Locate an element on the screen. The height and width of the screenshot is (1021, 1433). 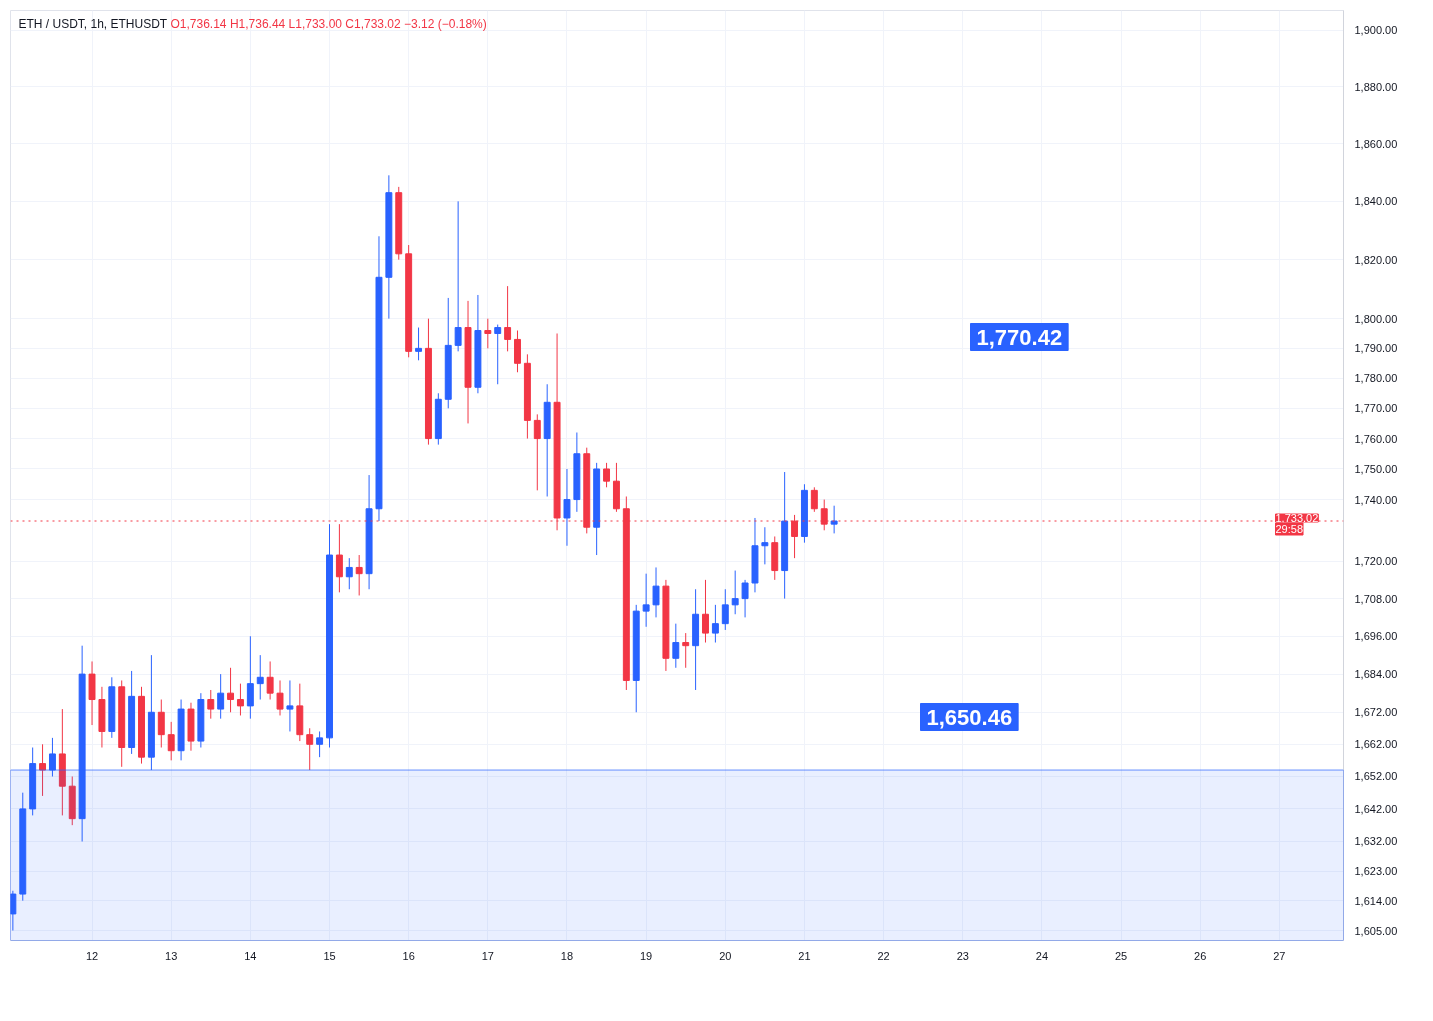
y-tick-label: 1,652.00 is located at coordinates (1376, 776).